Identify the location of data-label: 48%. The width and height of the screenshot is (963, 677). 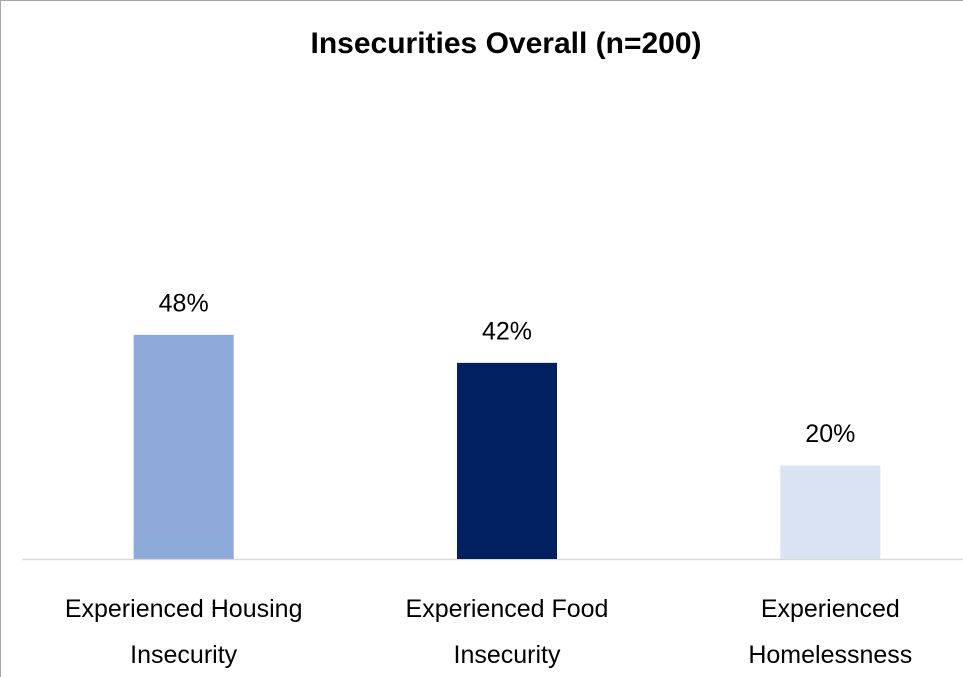
(184, 303).